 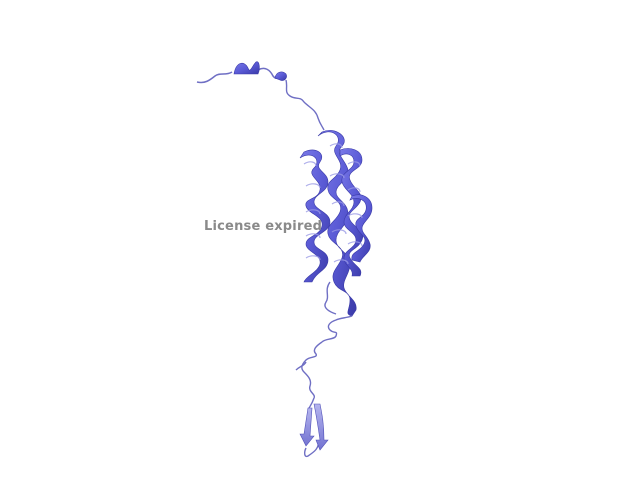 I want to click on beta-hairpin, so click(x=314, y=427).